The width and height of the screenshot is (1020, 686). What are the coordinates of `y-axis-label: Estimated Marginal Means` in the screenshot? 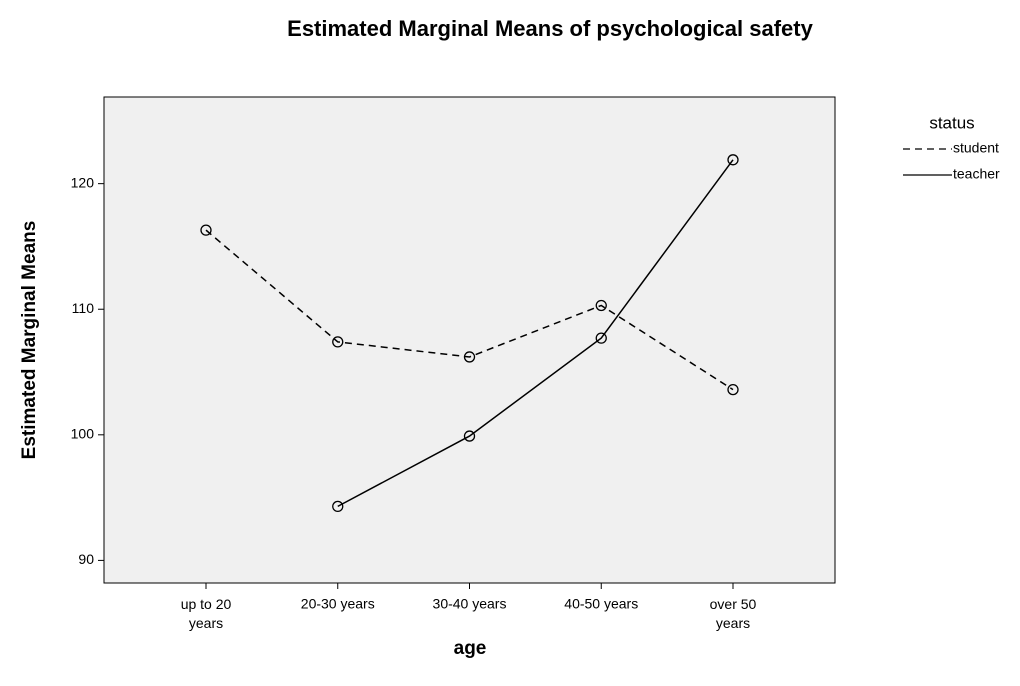 It's located at (29, 340).